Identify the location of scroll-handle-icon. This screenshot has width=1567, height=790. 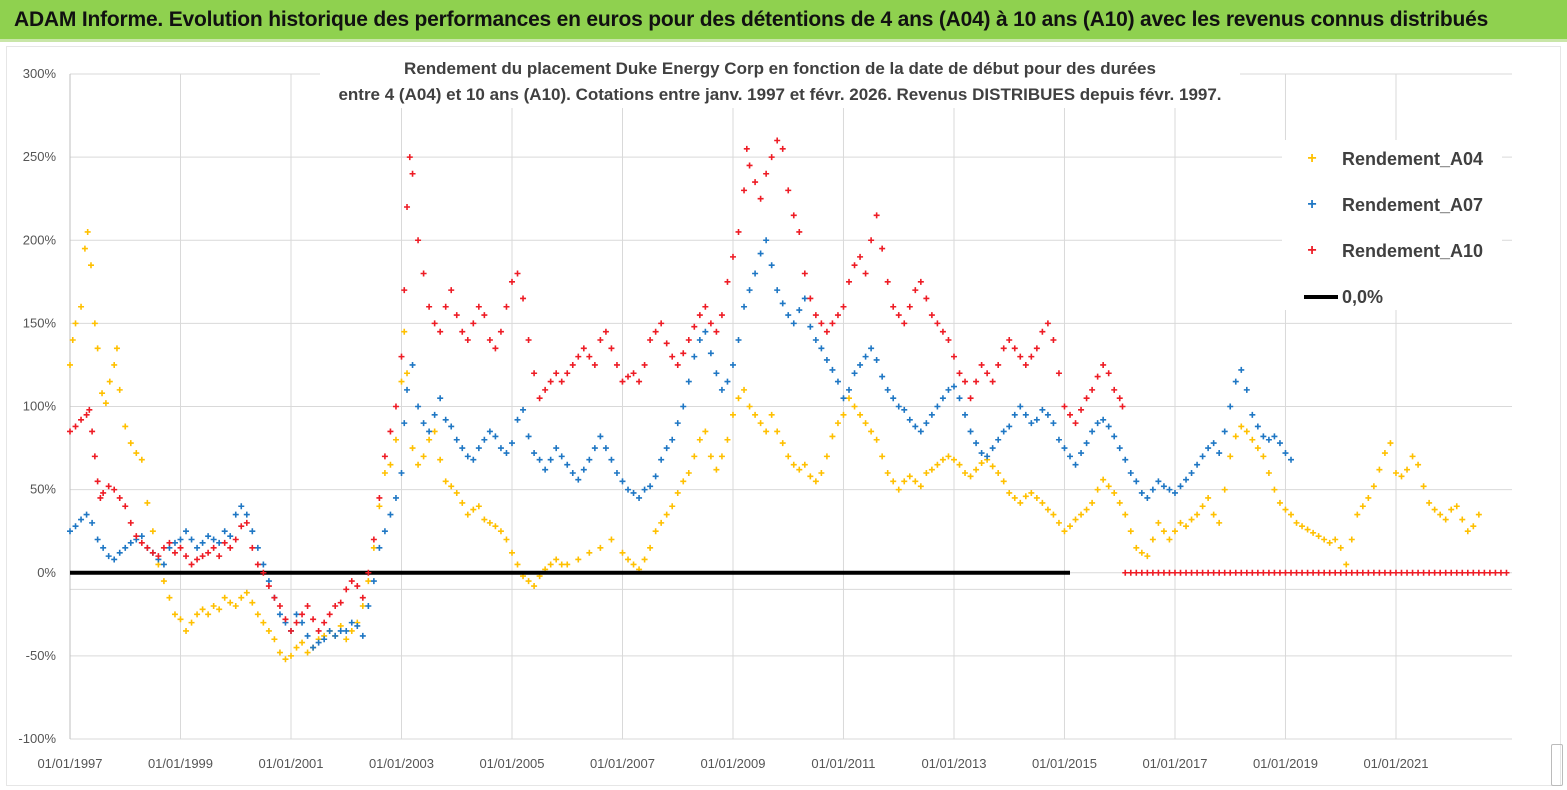
(1557, 765).